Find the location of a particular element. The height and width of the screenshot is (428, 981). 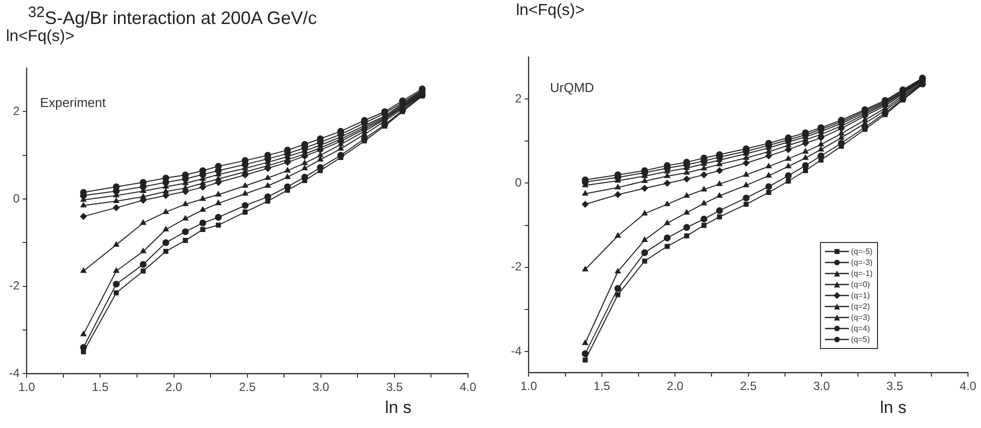

legend-label: (q=2) is located at coordinates (860, 306).